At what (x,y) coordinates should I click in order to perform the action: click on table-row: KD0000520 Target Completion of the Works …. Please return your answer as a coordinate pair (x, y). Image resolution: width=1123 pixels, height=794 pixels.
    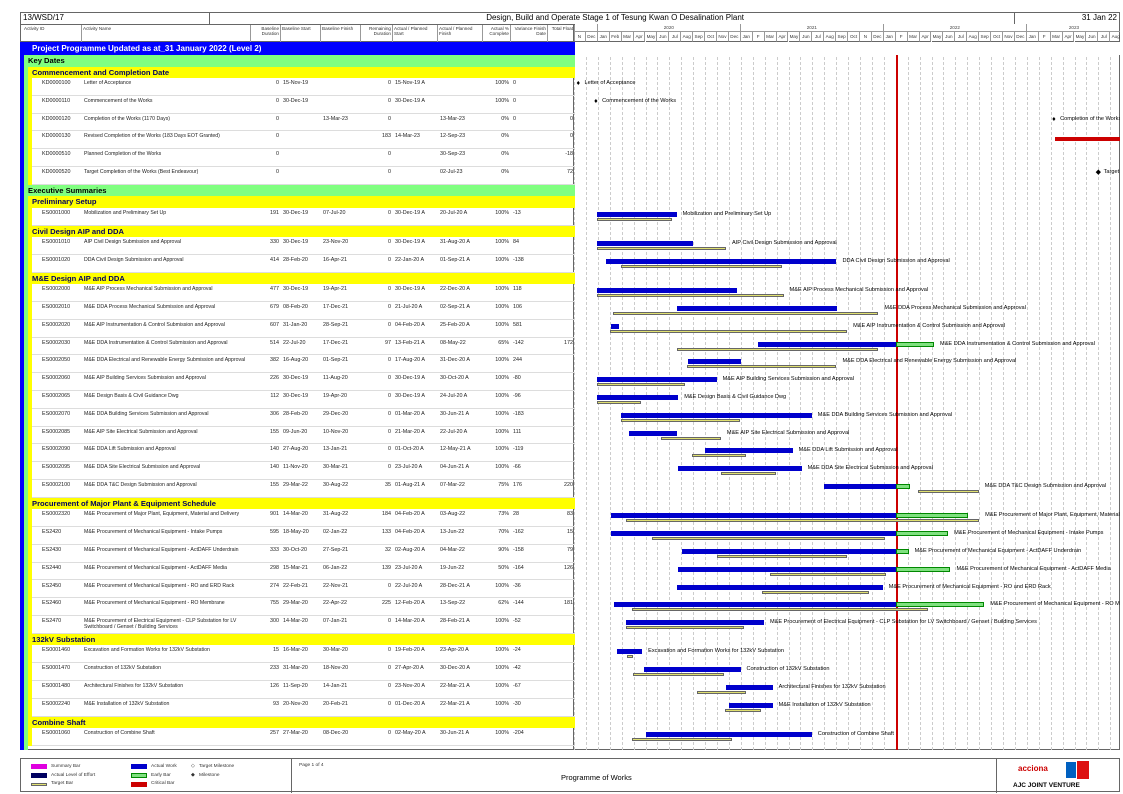
    Looking at the image, I should click on (303, 176).